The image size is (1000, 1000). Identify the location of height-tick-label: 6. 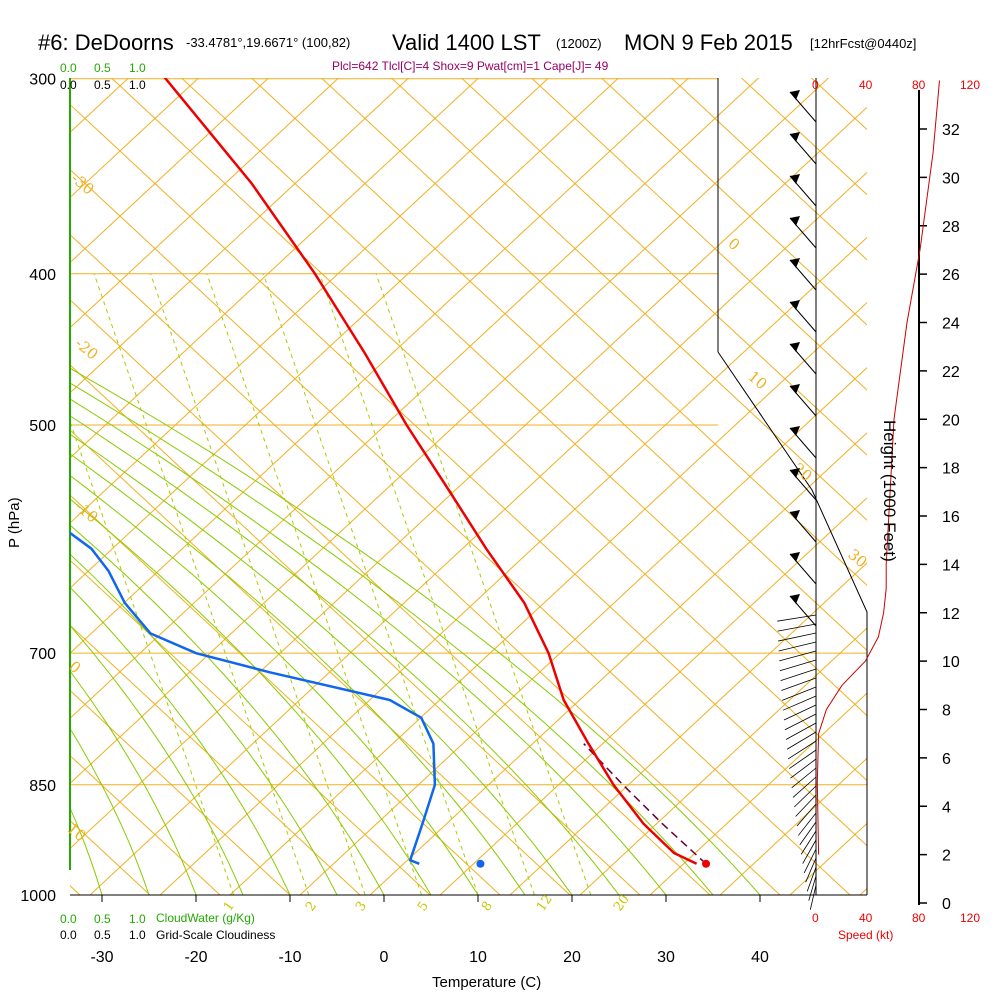
(946, 759).